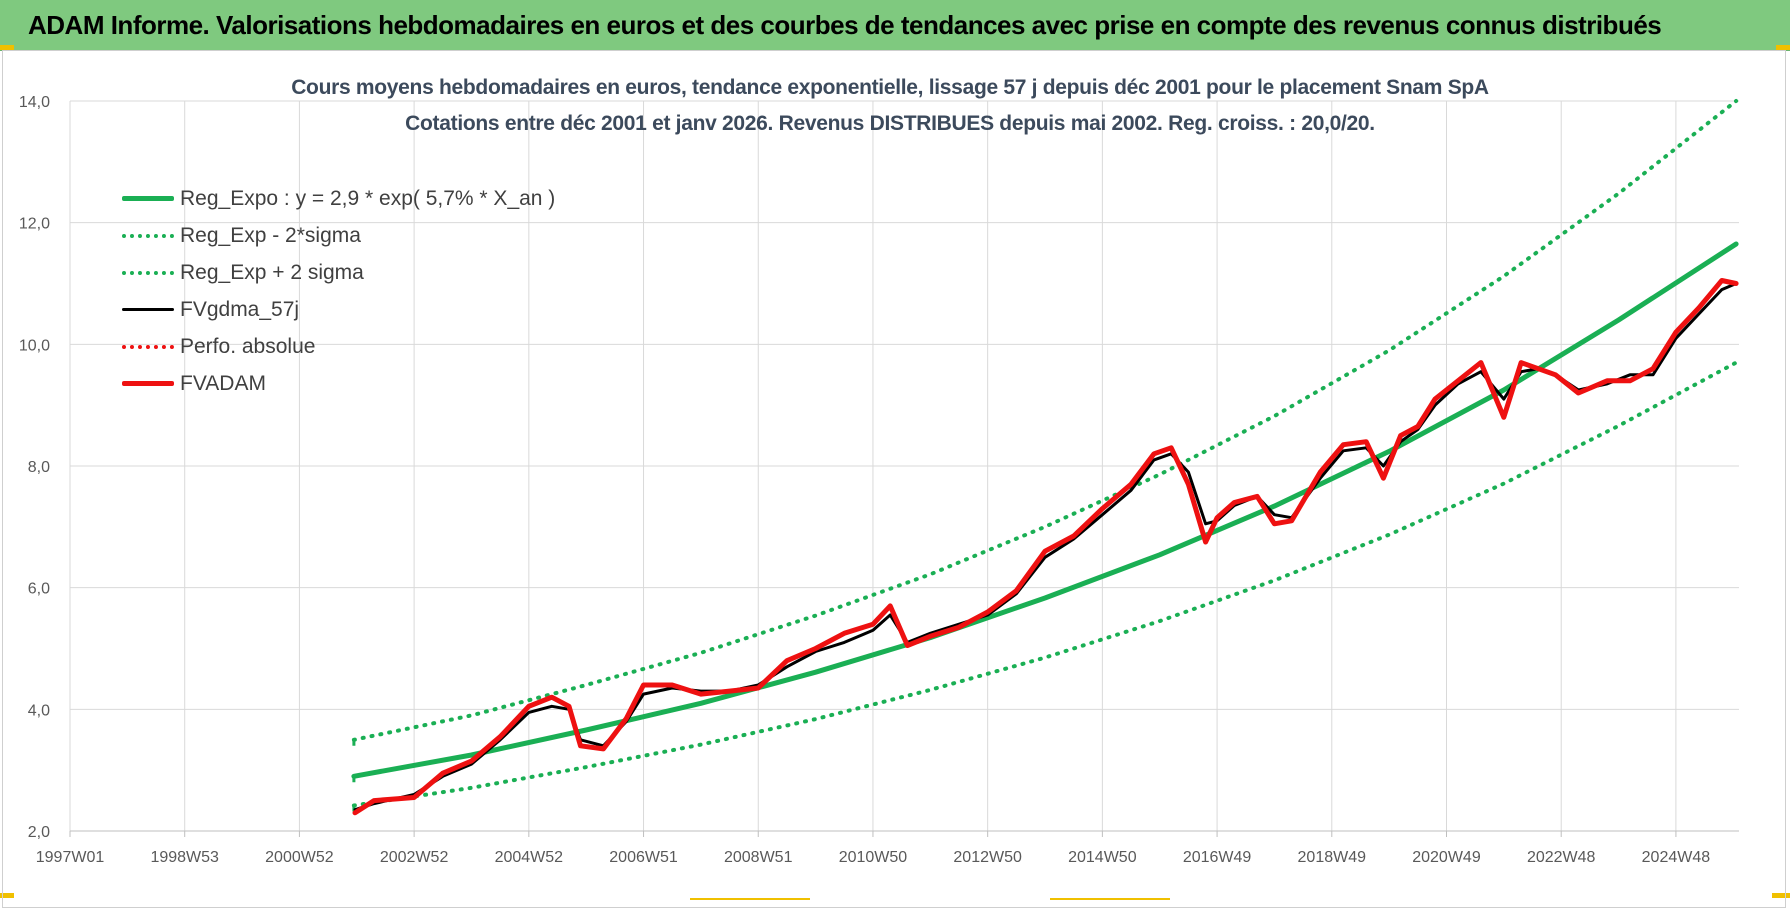 This screenshot has width=1790, height=912. I want to click on x-tick-label: 1998W53, so click(184, 857).